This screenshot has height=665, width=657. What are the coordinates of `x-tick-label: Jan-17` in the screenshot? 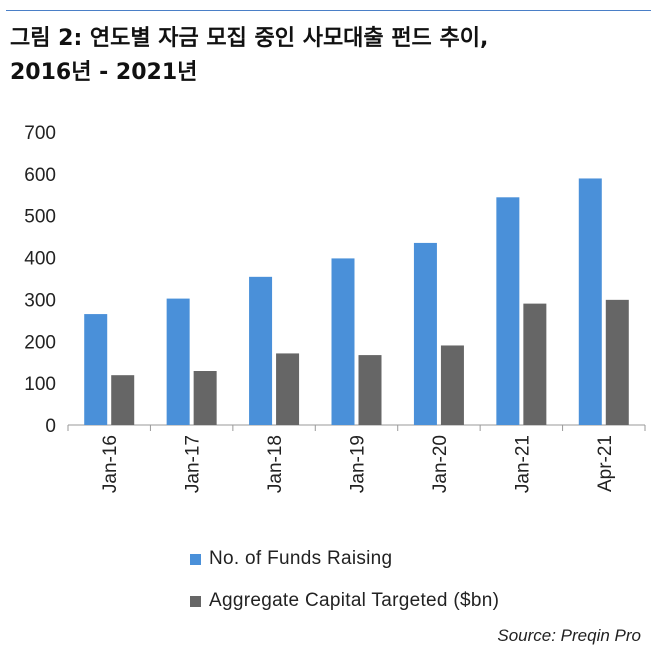 It's located at (193, 464).